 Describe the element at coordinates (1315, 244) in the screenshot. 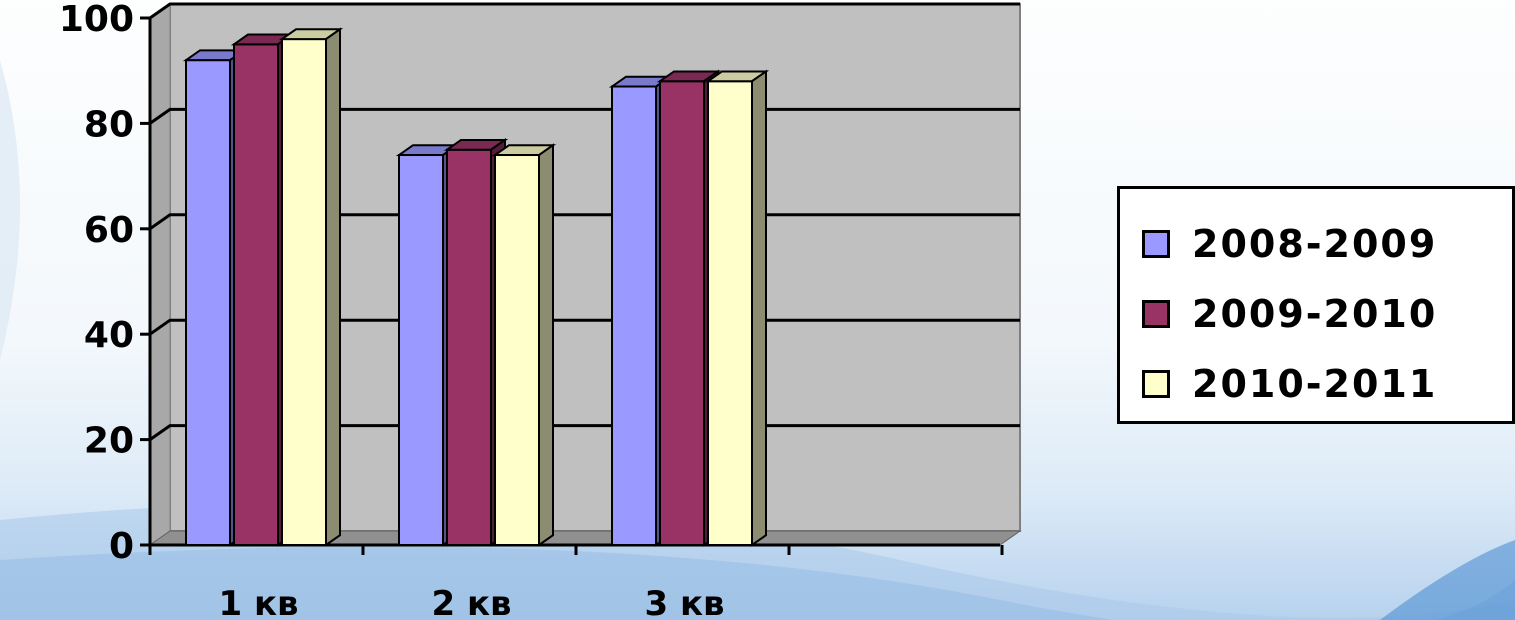

I see `legend-label: 2008-2009` at that location.